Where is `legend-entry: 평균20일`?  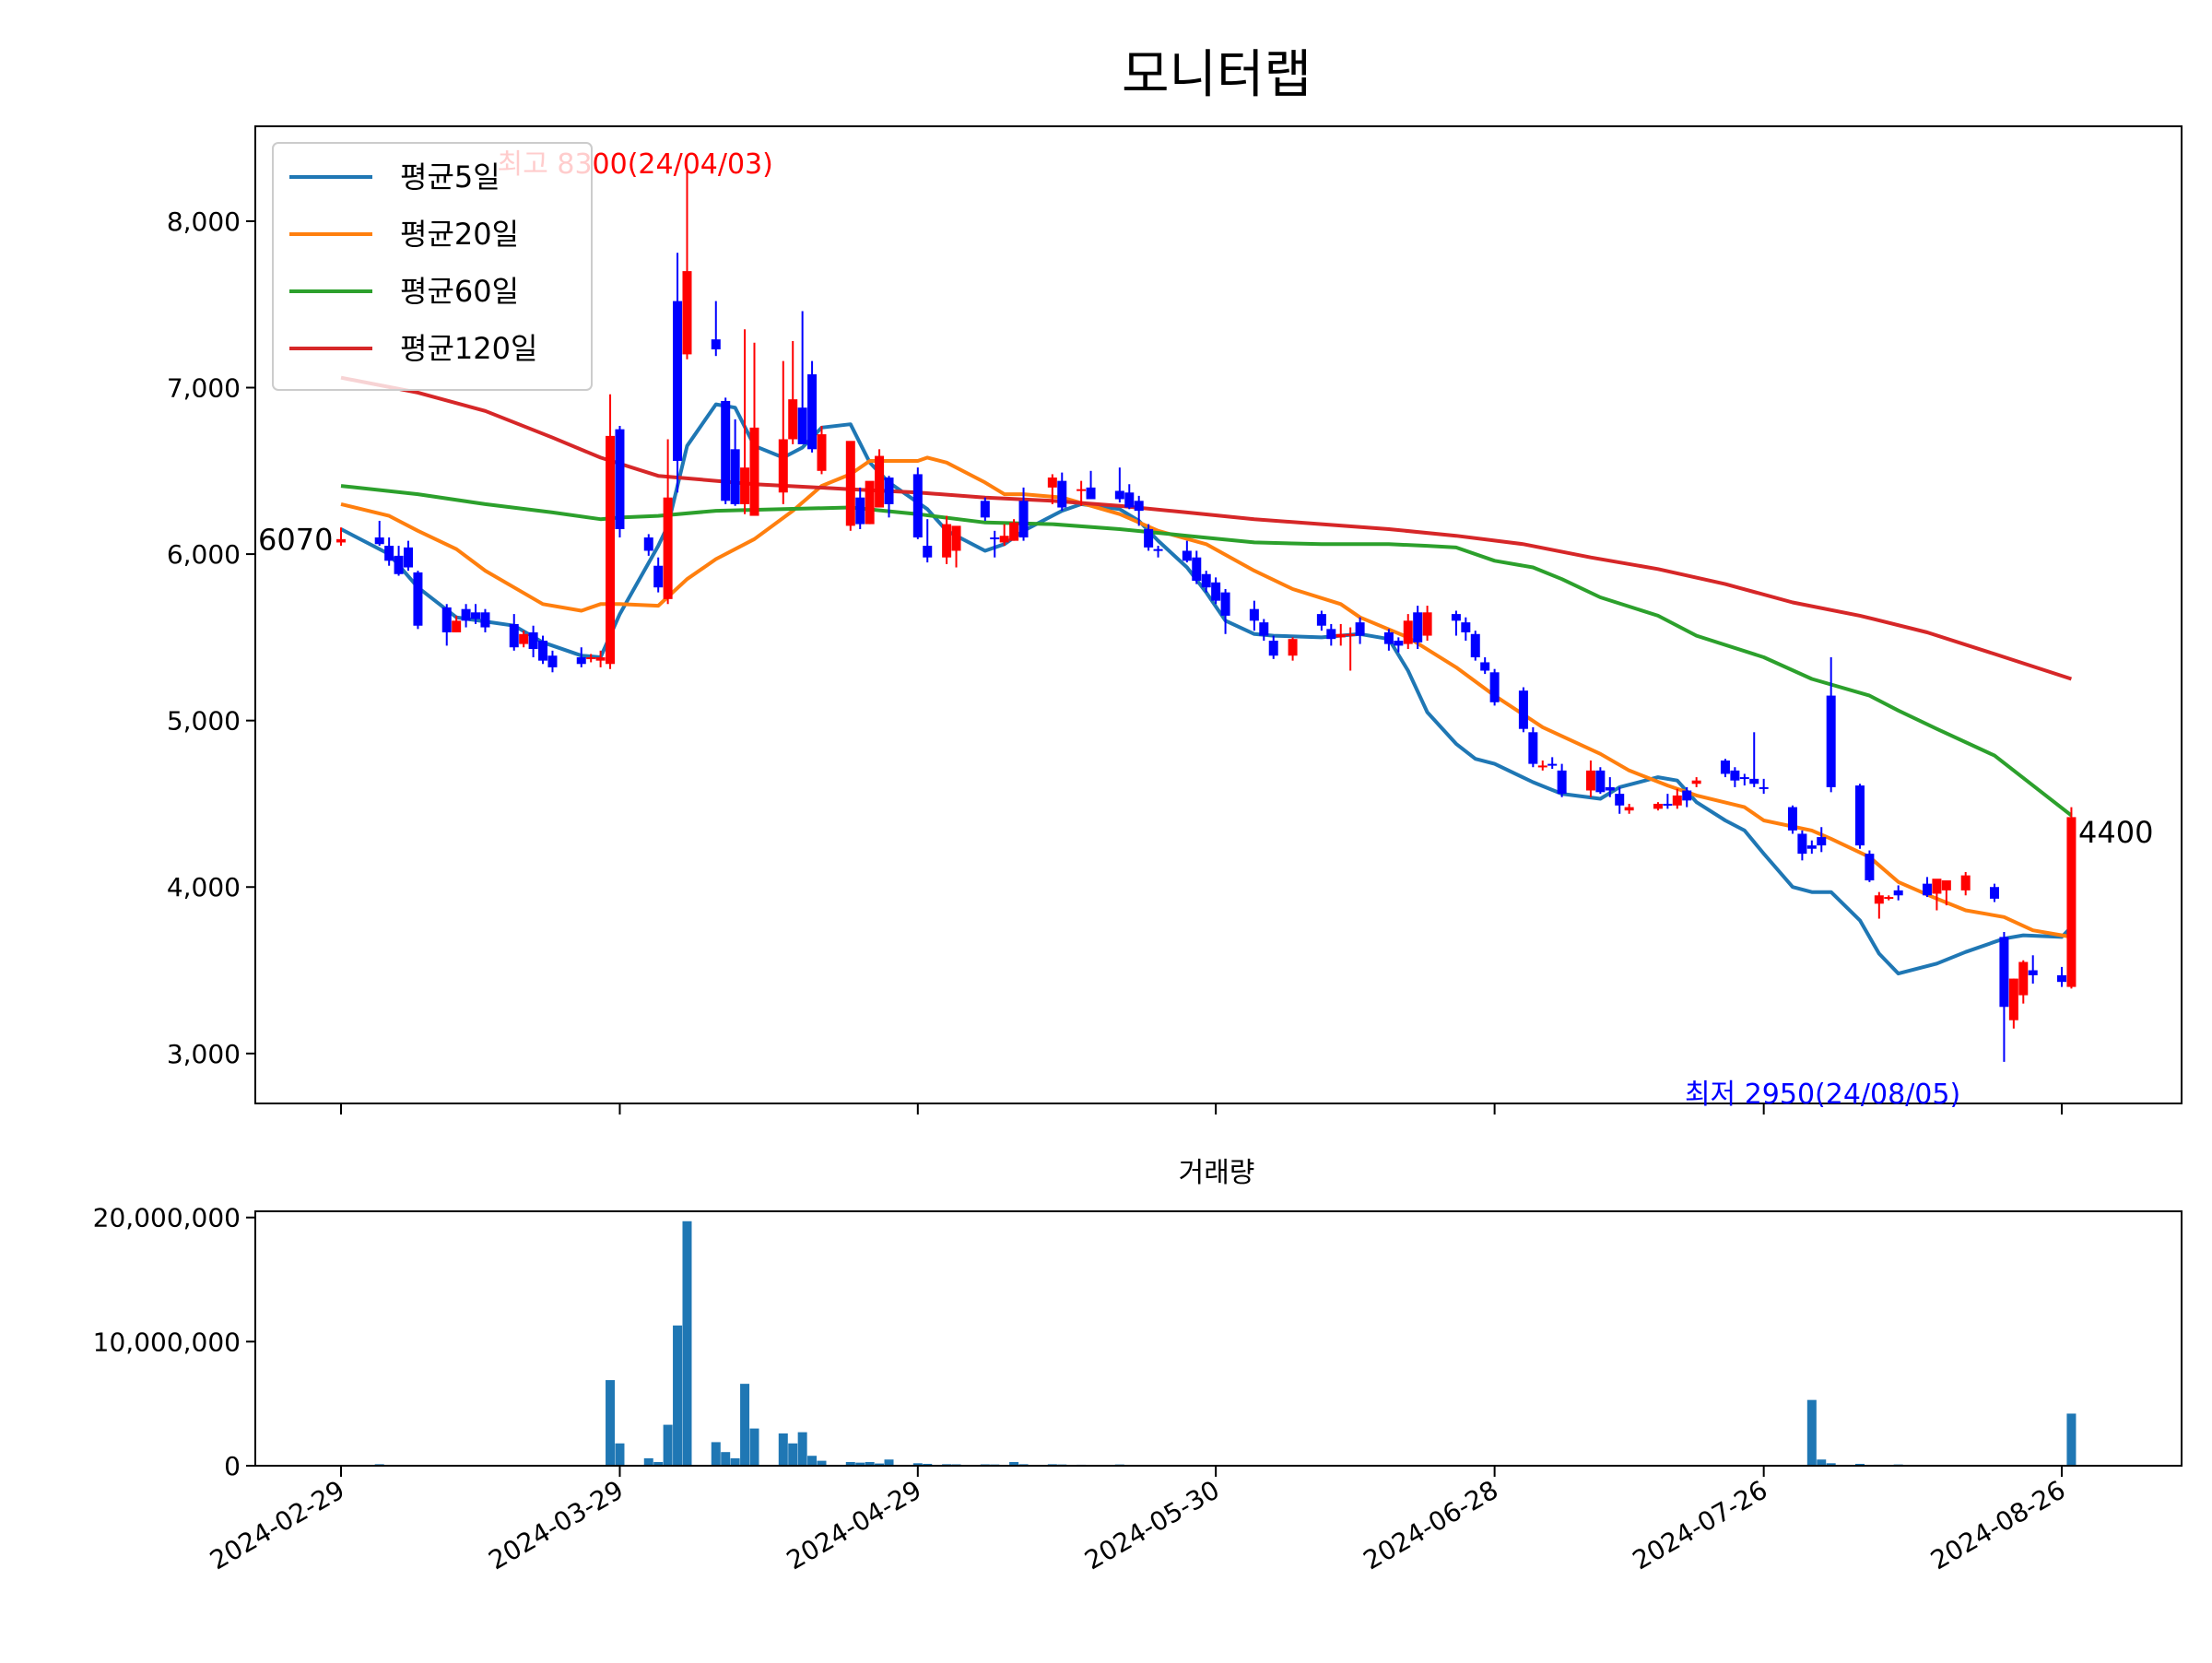 legend-entry: 평균20일 is located at coordinates (404, 234).